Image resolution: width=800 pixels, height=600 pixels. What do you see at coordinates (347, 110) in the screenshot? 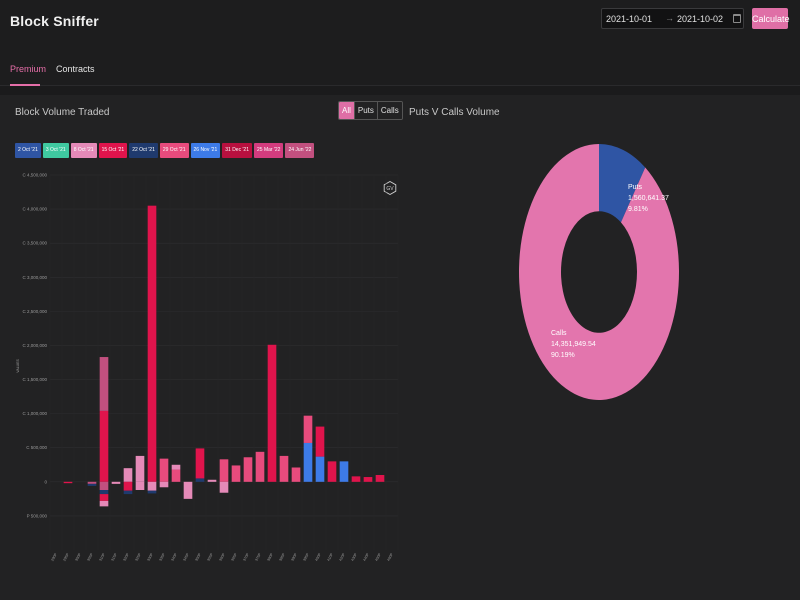
I see `filter-all-button: All` at bounding box center [347, 110].